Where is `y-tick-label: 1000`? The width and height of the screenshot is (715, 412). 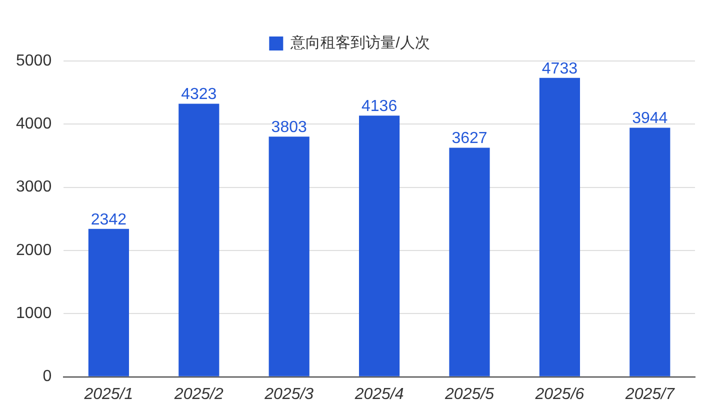 y-tick-label: 1000 is located at coordinates (34, 313).